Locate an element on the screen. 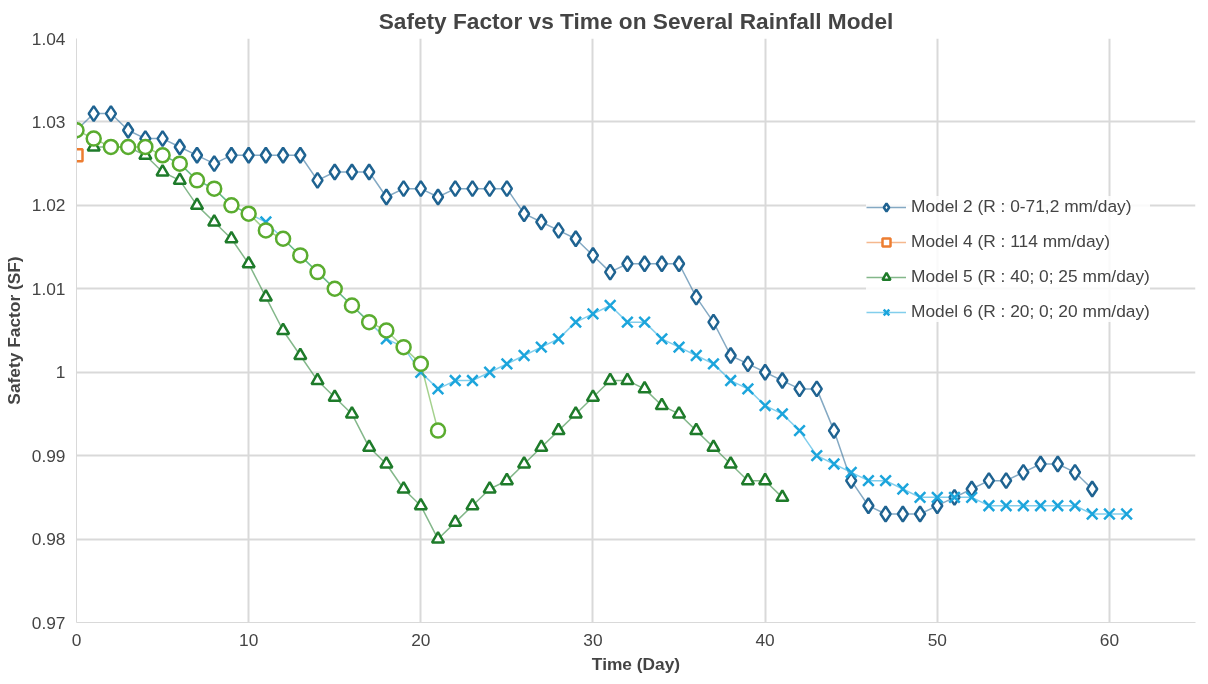 The image size is (1208, 684). x-tick-label: 60 is located at coordinates (1109, 639).